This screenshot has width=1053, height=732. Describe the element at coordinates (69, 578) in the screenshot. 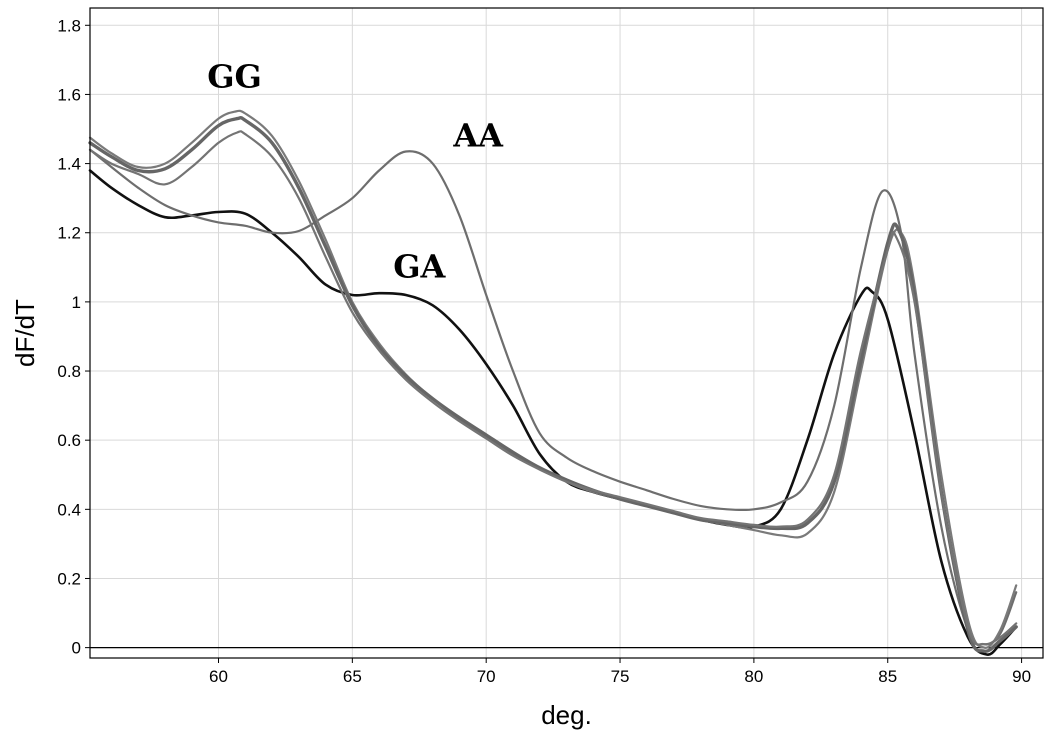

I see `y-tick-label: 0.2` at that location.